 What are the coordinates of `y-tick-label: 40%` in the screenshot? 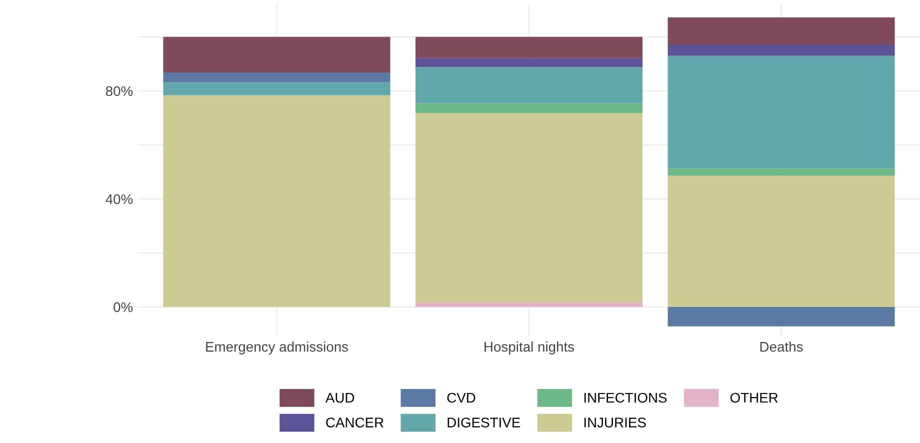 It's located at (119, 199).